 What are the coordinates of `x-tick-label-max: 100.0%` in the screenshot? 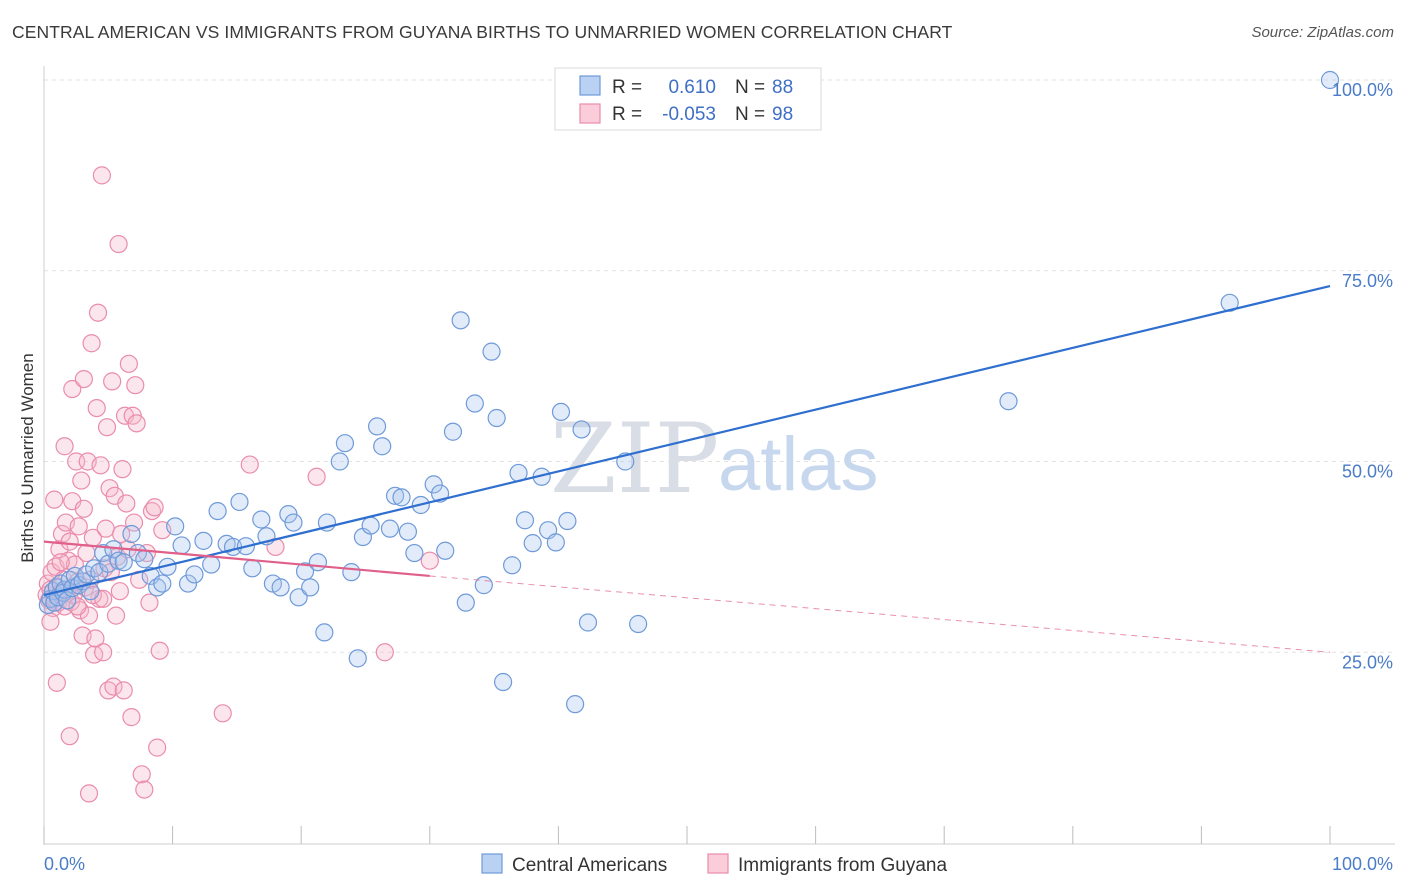 It's located at (1362, 864).